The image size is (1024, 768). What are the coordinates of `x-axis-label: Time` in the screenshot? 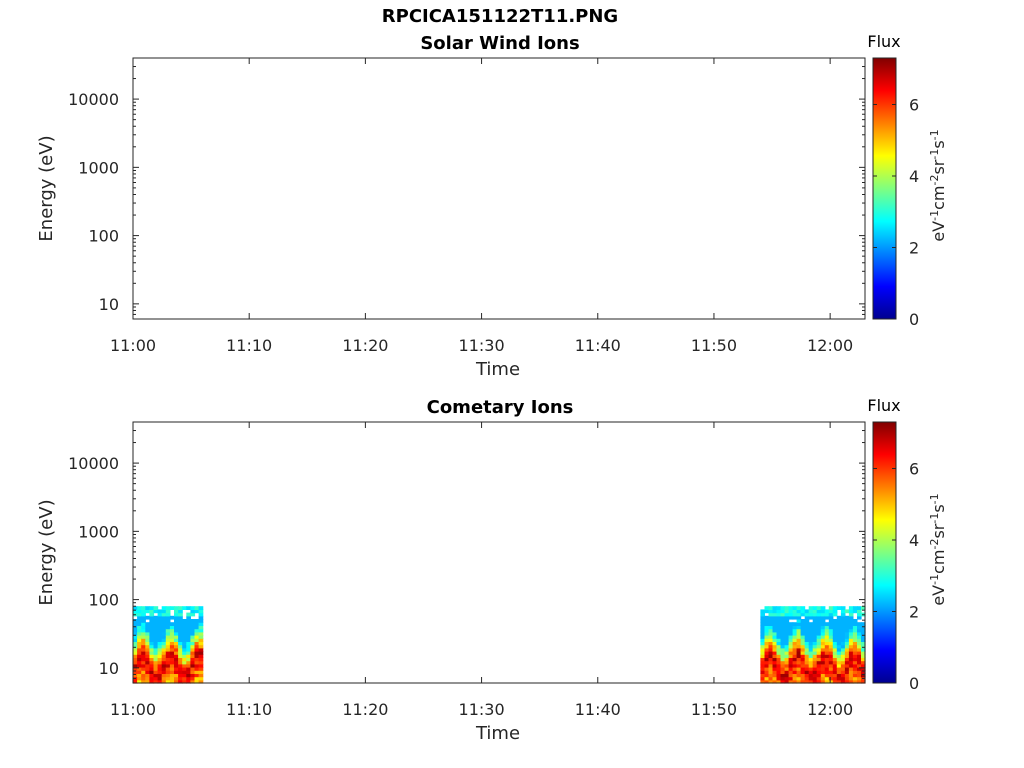 It's located at (497, 733).